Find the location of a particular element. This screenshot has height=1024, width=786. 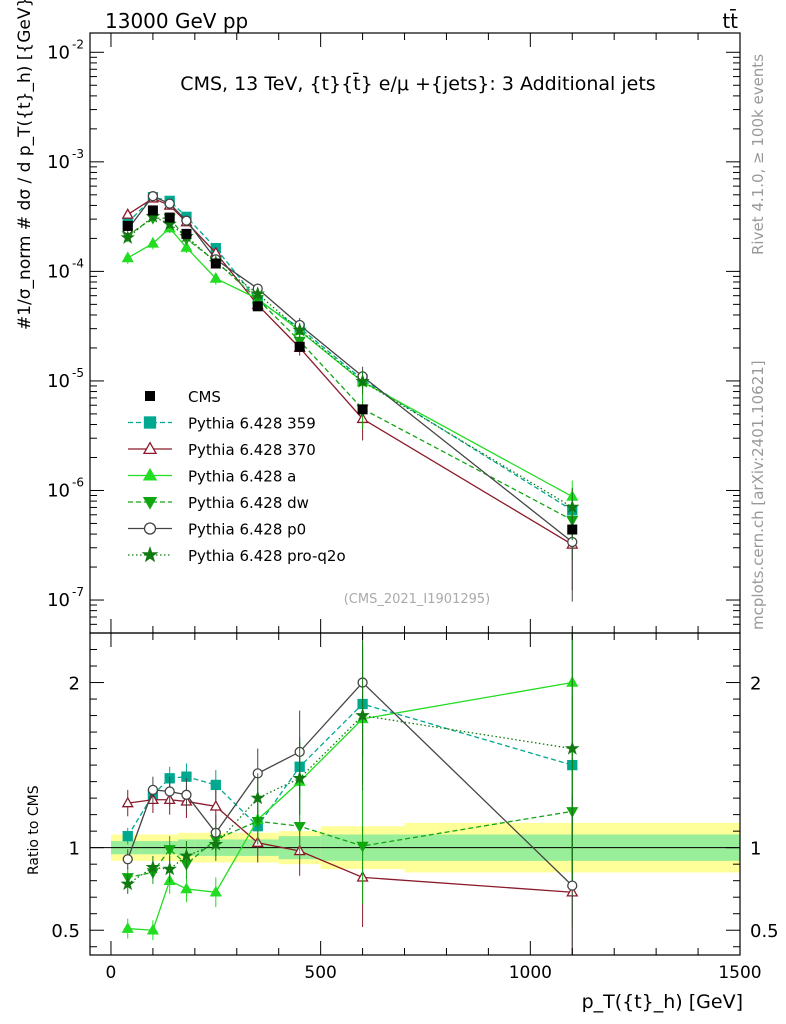

legend-label-pythia-6-428-a: Pythia 6.428 a is located at coordinates (242, 477).